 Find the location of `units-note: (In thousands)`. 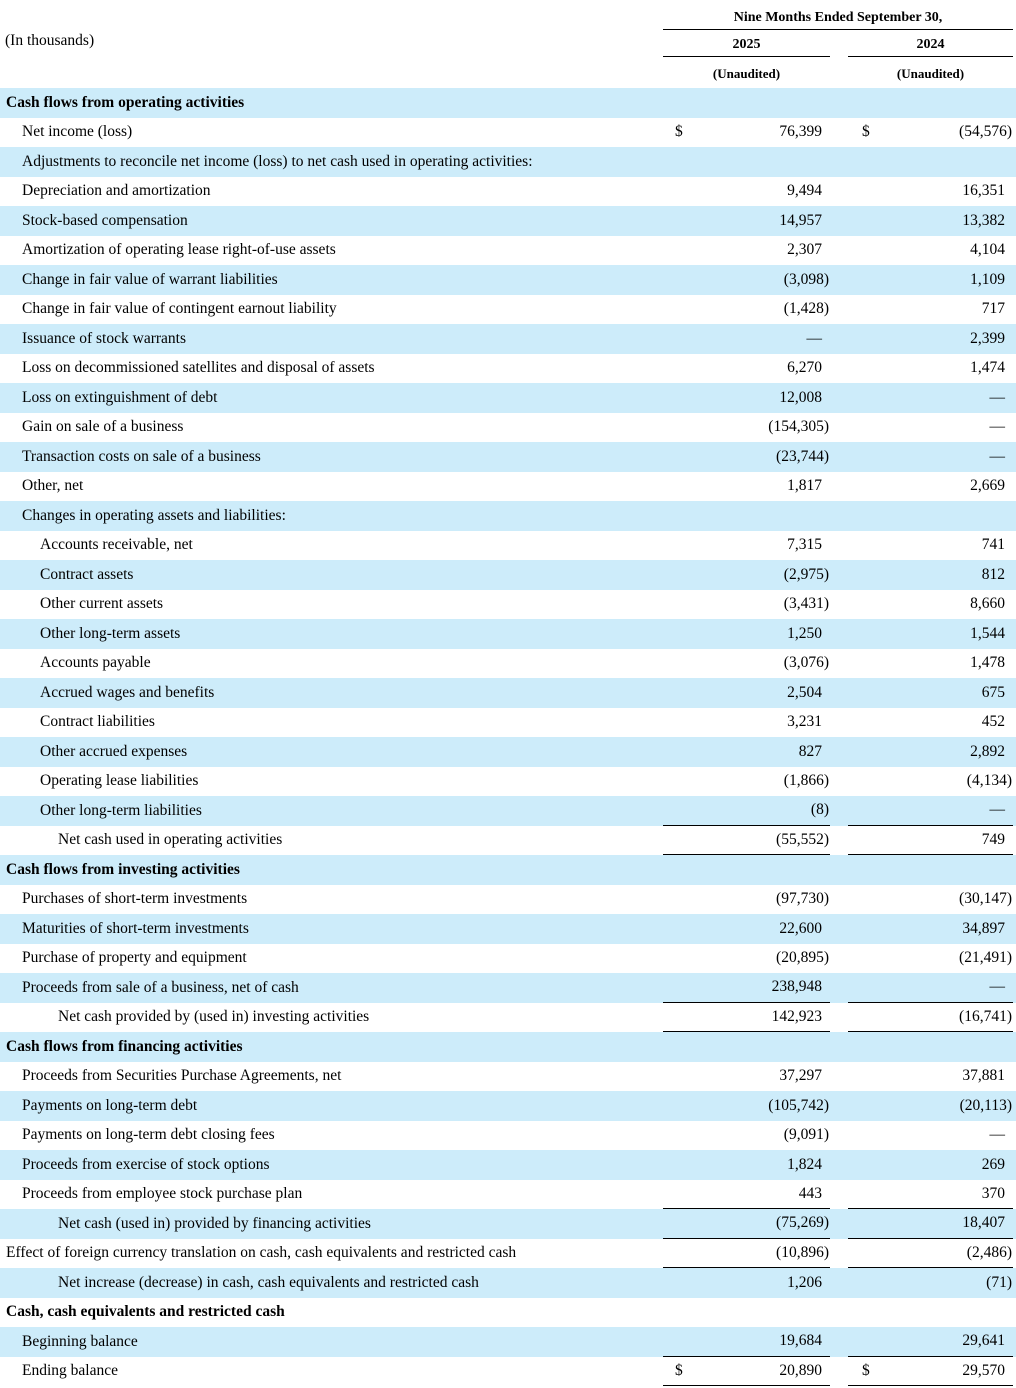

units-note: (In thousands) is located at coordinates (50, 40).